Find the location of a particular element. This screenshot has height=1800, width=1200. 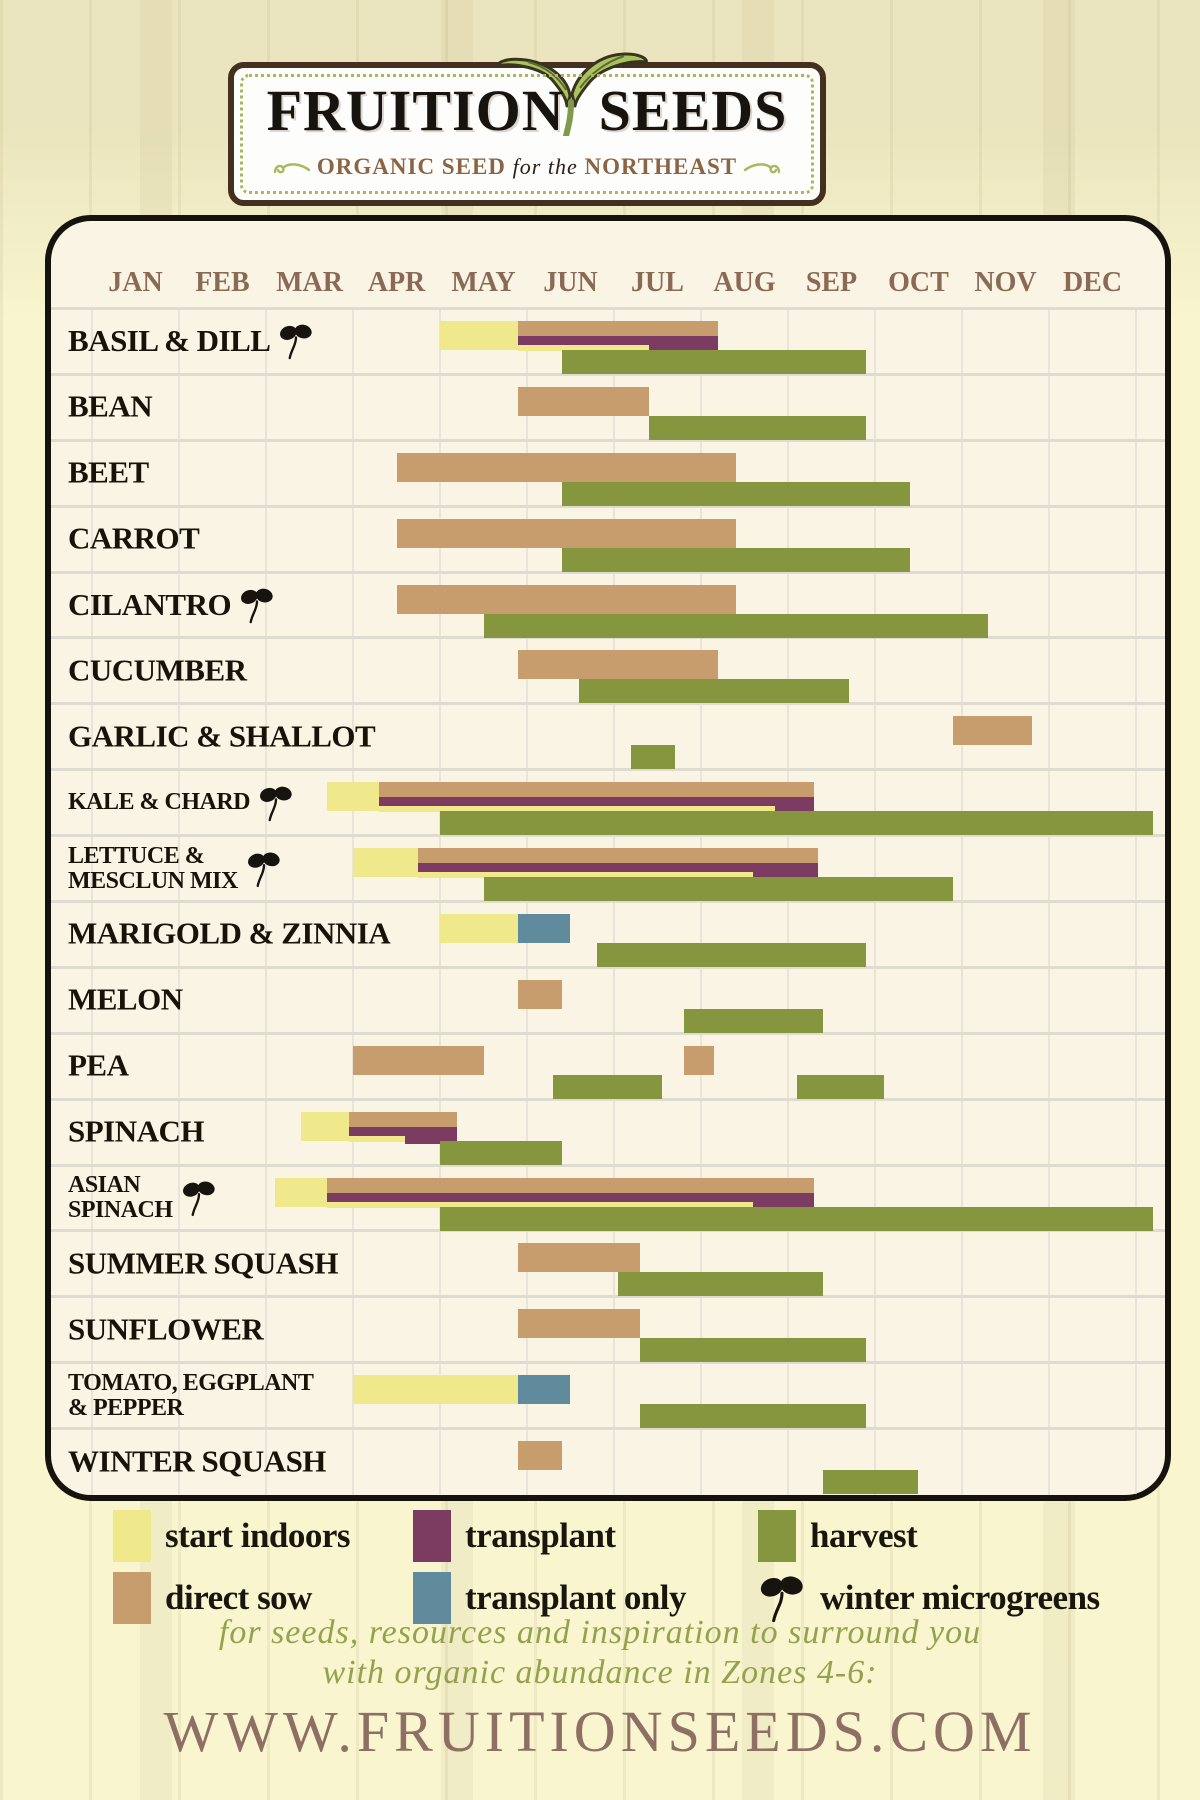

footer-tagline-line2: with organic abundance in Zones 4-6: is located at coordinates (600, 1672).